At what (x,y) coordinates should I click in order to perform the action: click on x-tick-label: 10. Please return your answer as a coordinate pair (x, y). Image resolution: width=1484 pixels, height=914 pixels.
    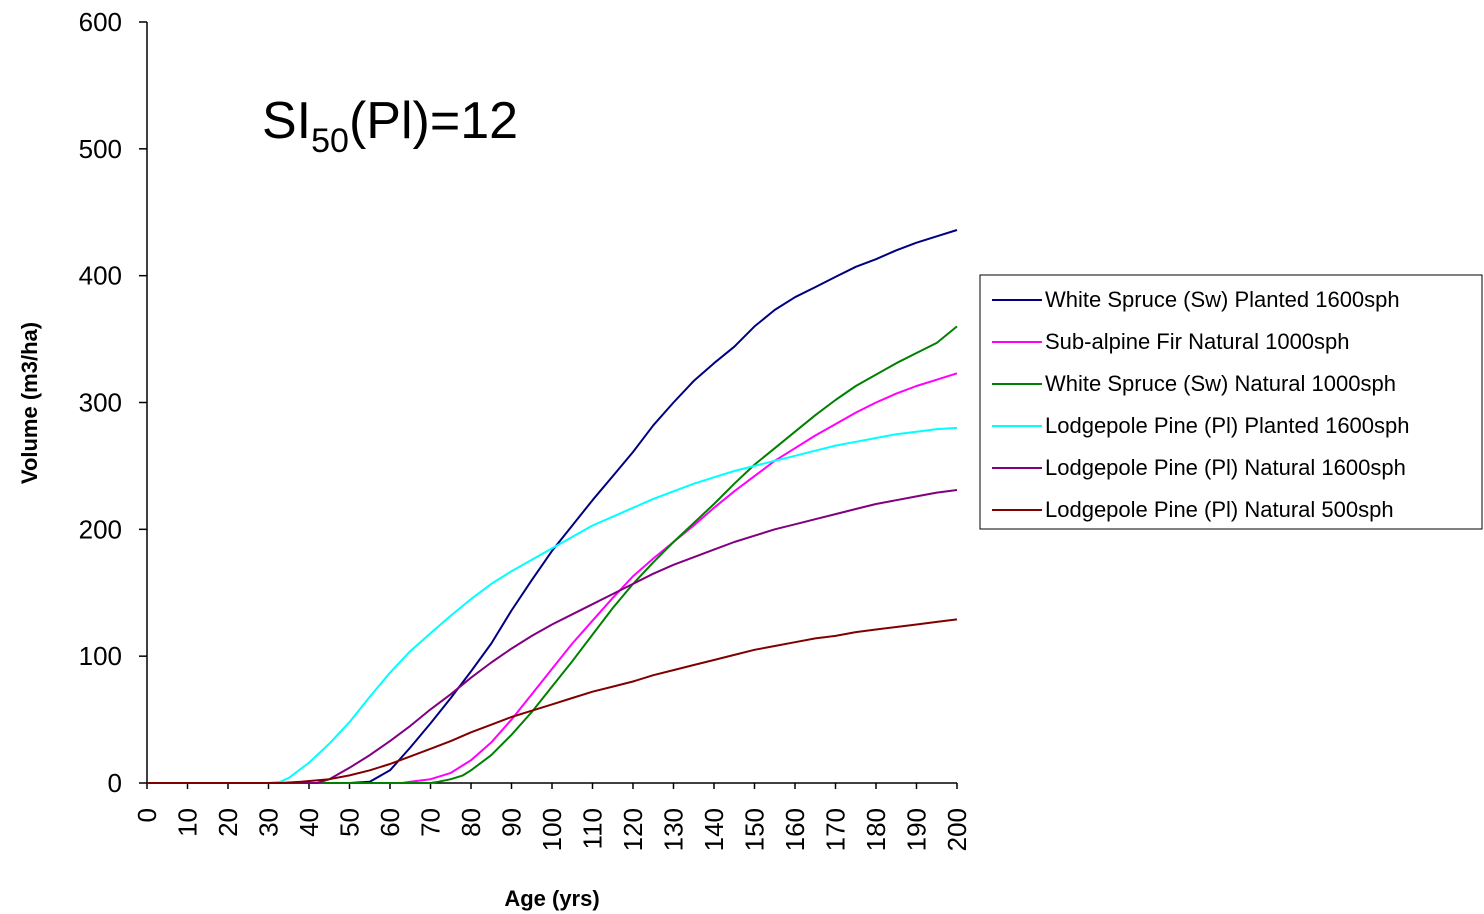
    Looking at the image, I should click on (188, 822).